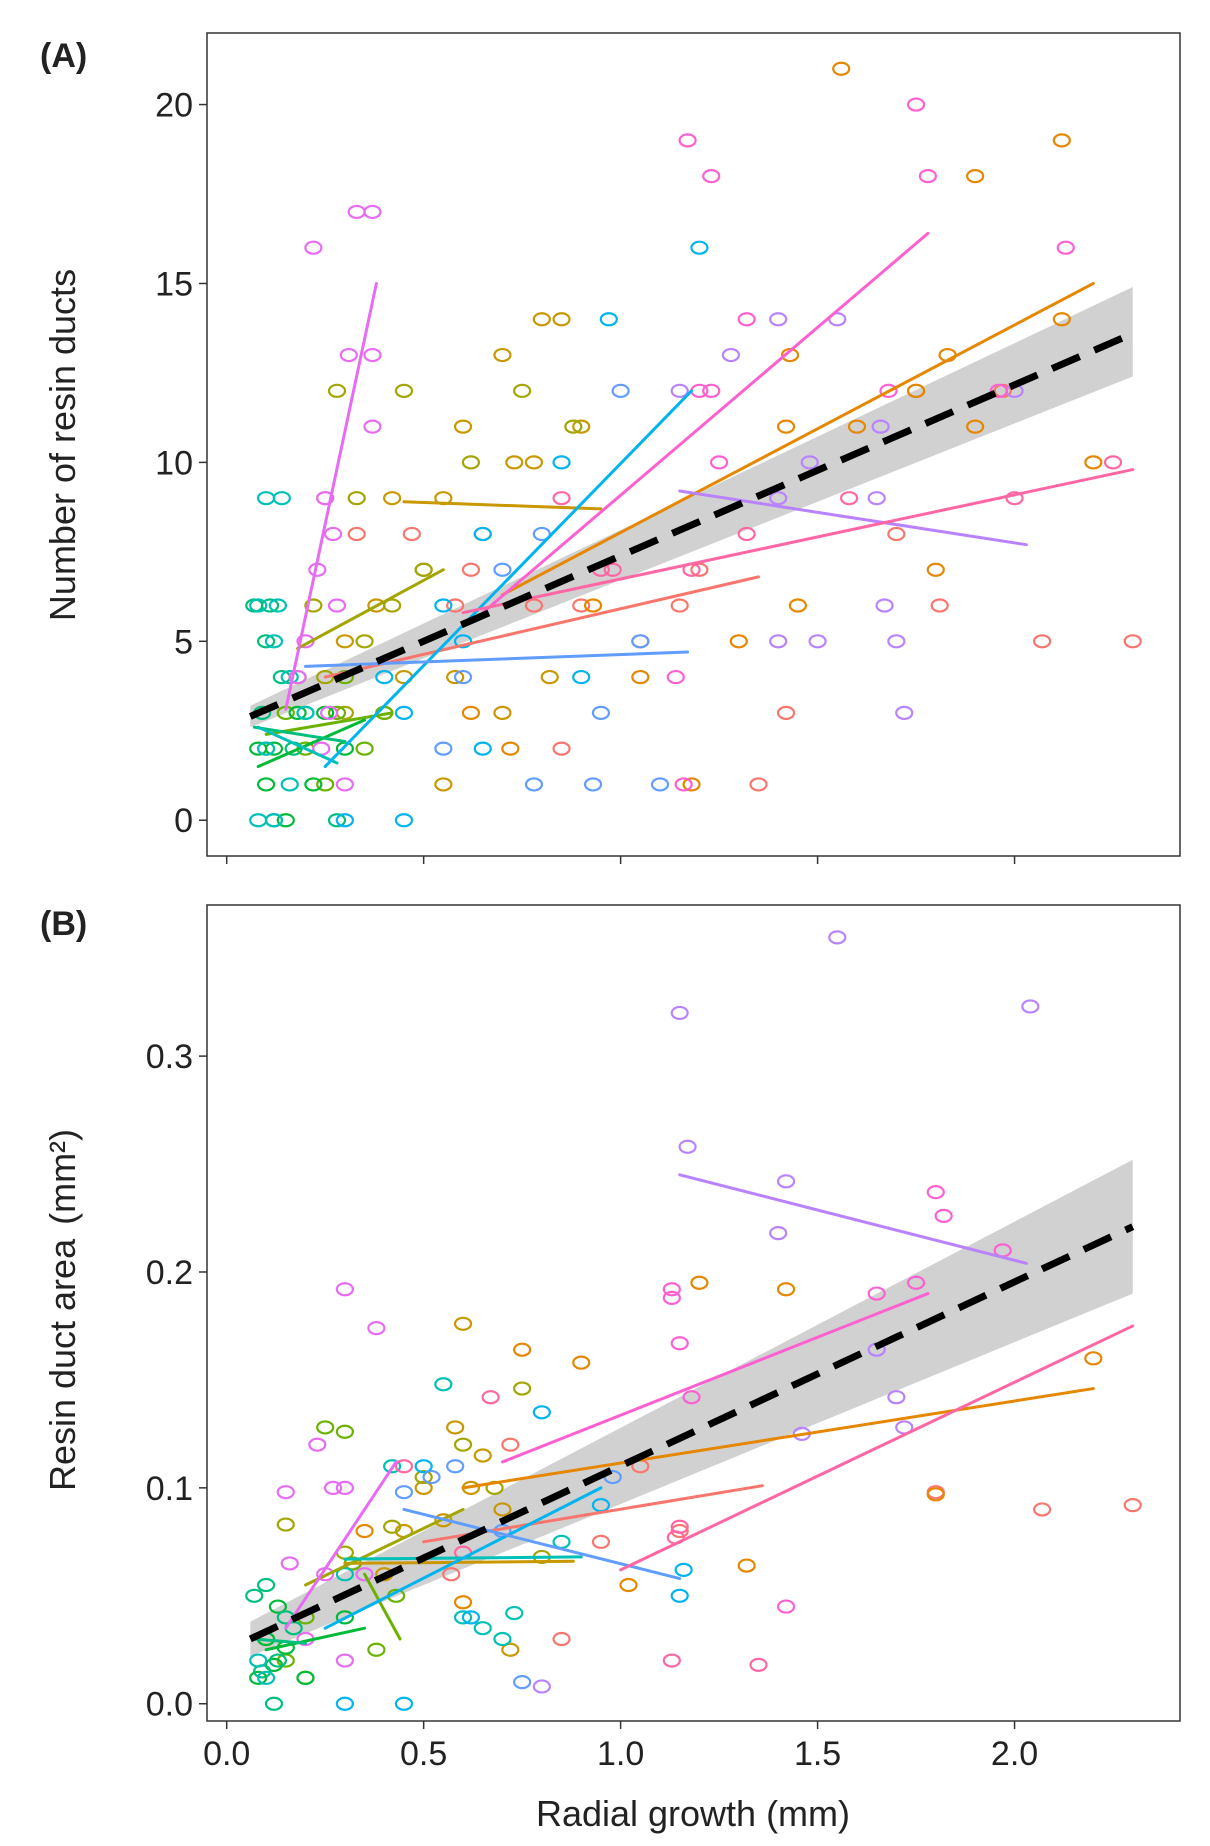 Image resolution: width=1210 pixels, height=1846 pixels. I want to click on panel-b-x-ticks: 0.0 0.5 1.0 1.5 2.0, so click(620, 1747).